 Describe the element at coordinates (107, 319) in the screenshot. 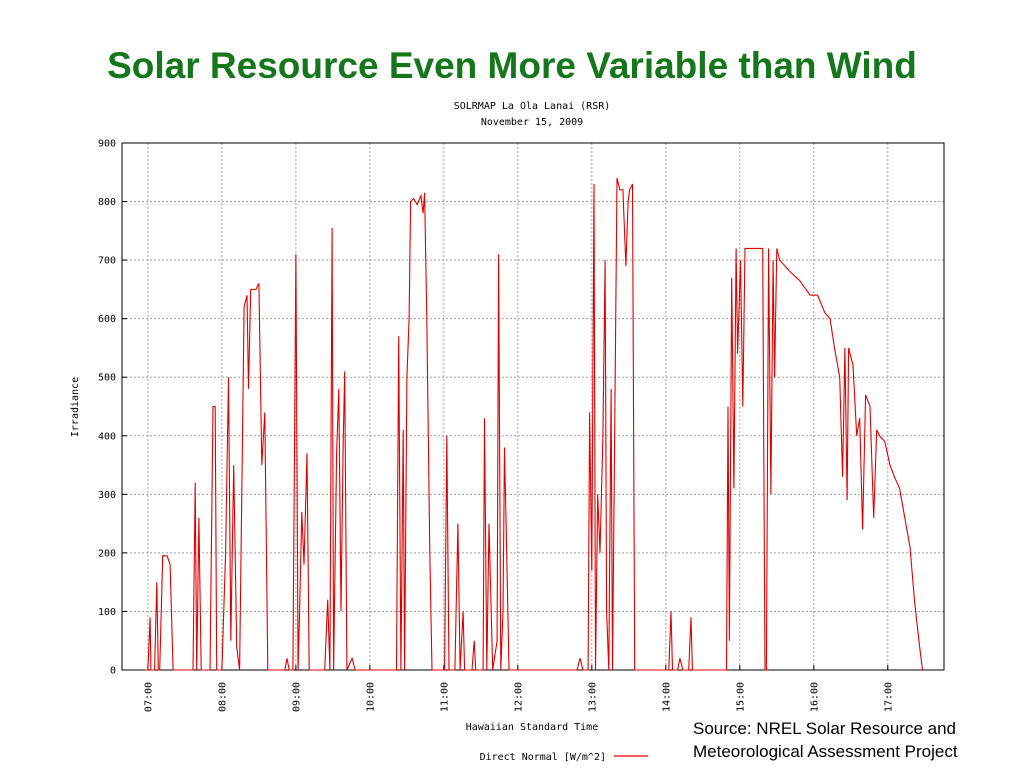

I see `y-tick-label: 600` at that location.